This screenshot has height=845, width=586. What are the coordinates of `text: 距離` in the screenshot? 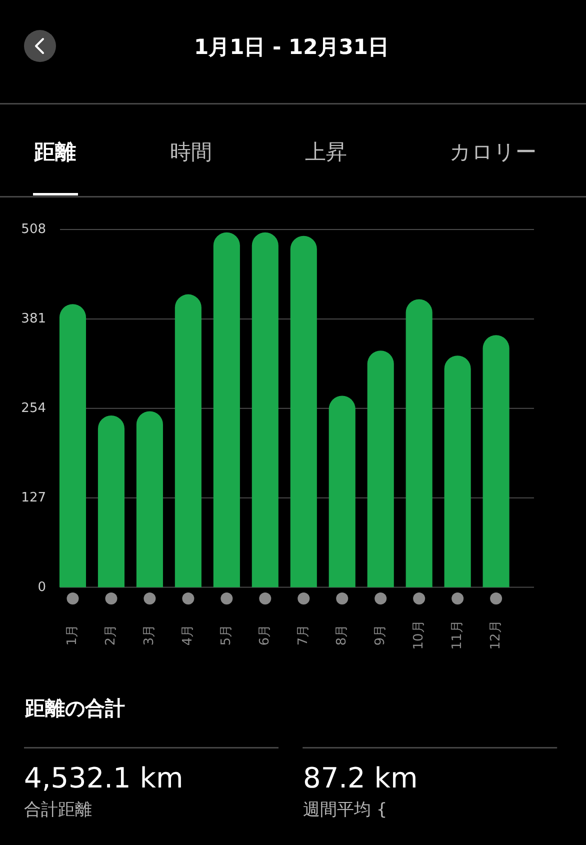 It's located at (54, 152).